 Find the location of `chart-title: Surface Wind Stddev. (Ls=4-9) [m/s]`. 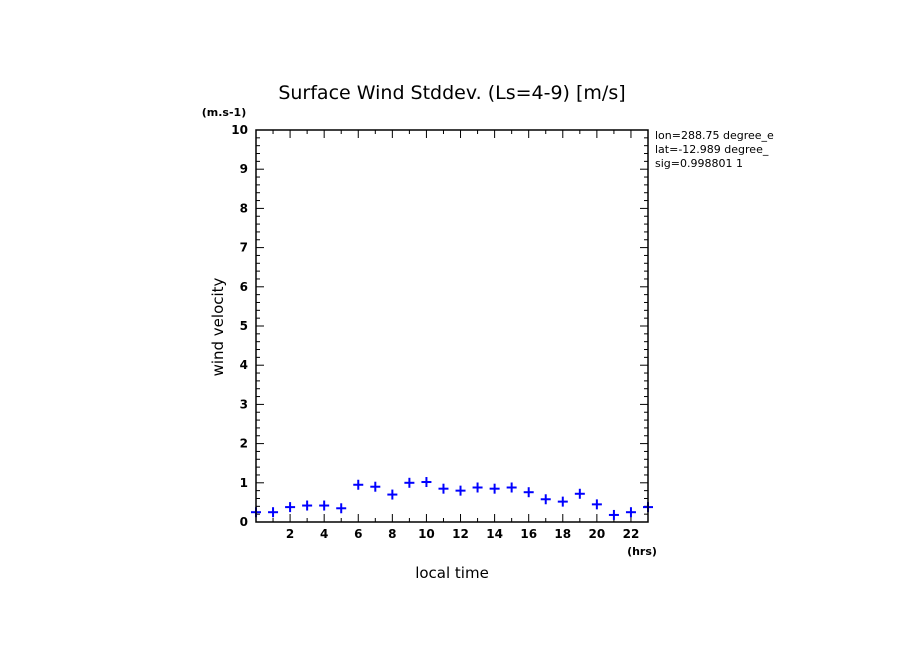

chart-title: Surface Wind Stddev. (Ls=4-9) [m/s] is located at coordinates (451, 93).